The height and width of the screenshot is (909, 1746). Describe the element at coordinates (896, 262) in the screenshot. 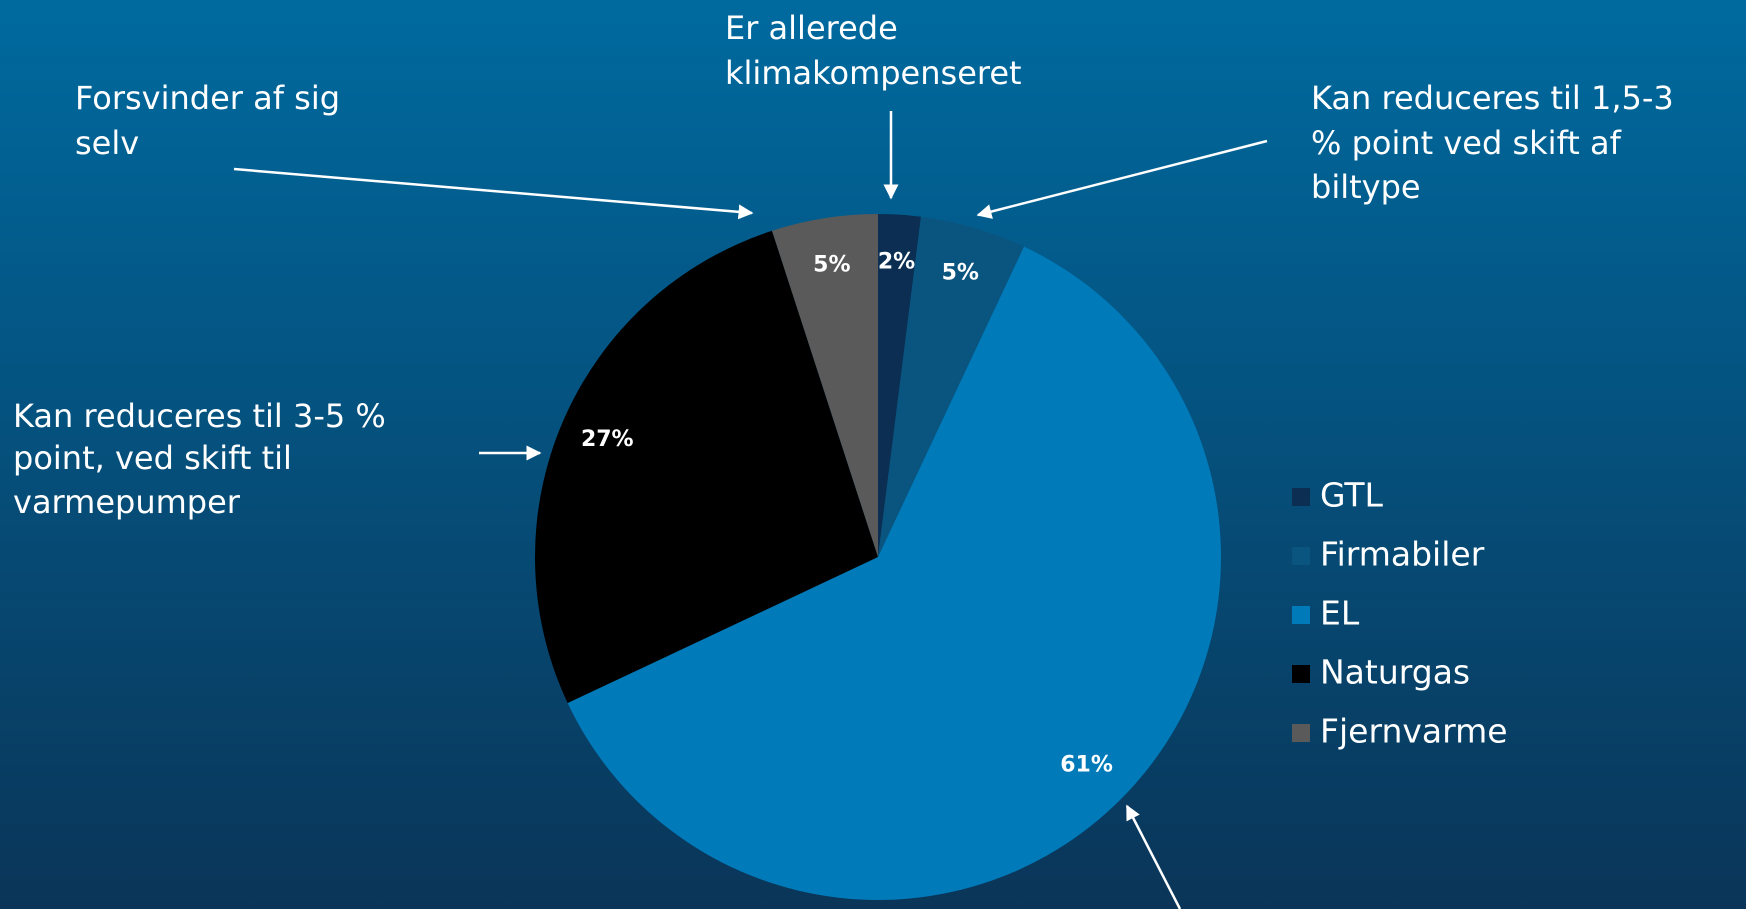

I see `data-label: 2%` at that location.